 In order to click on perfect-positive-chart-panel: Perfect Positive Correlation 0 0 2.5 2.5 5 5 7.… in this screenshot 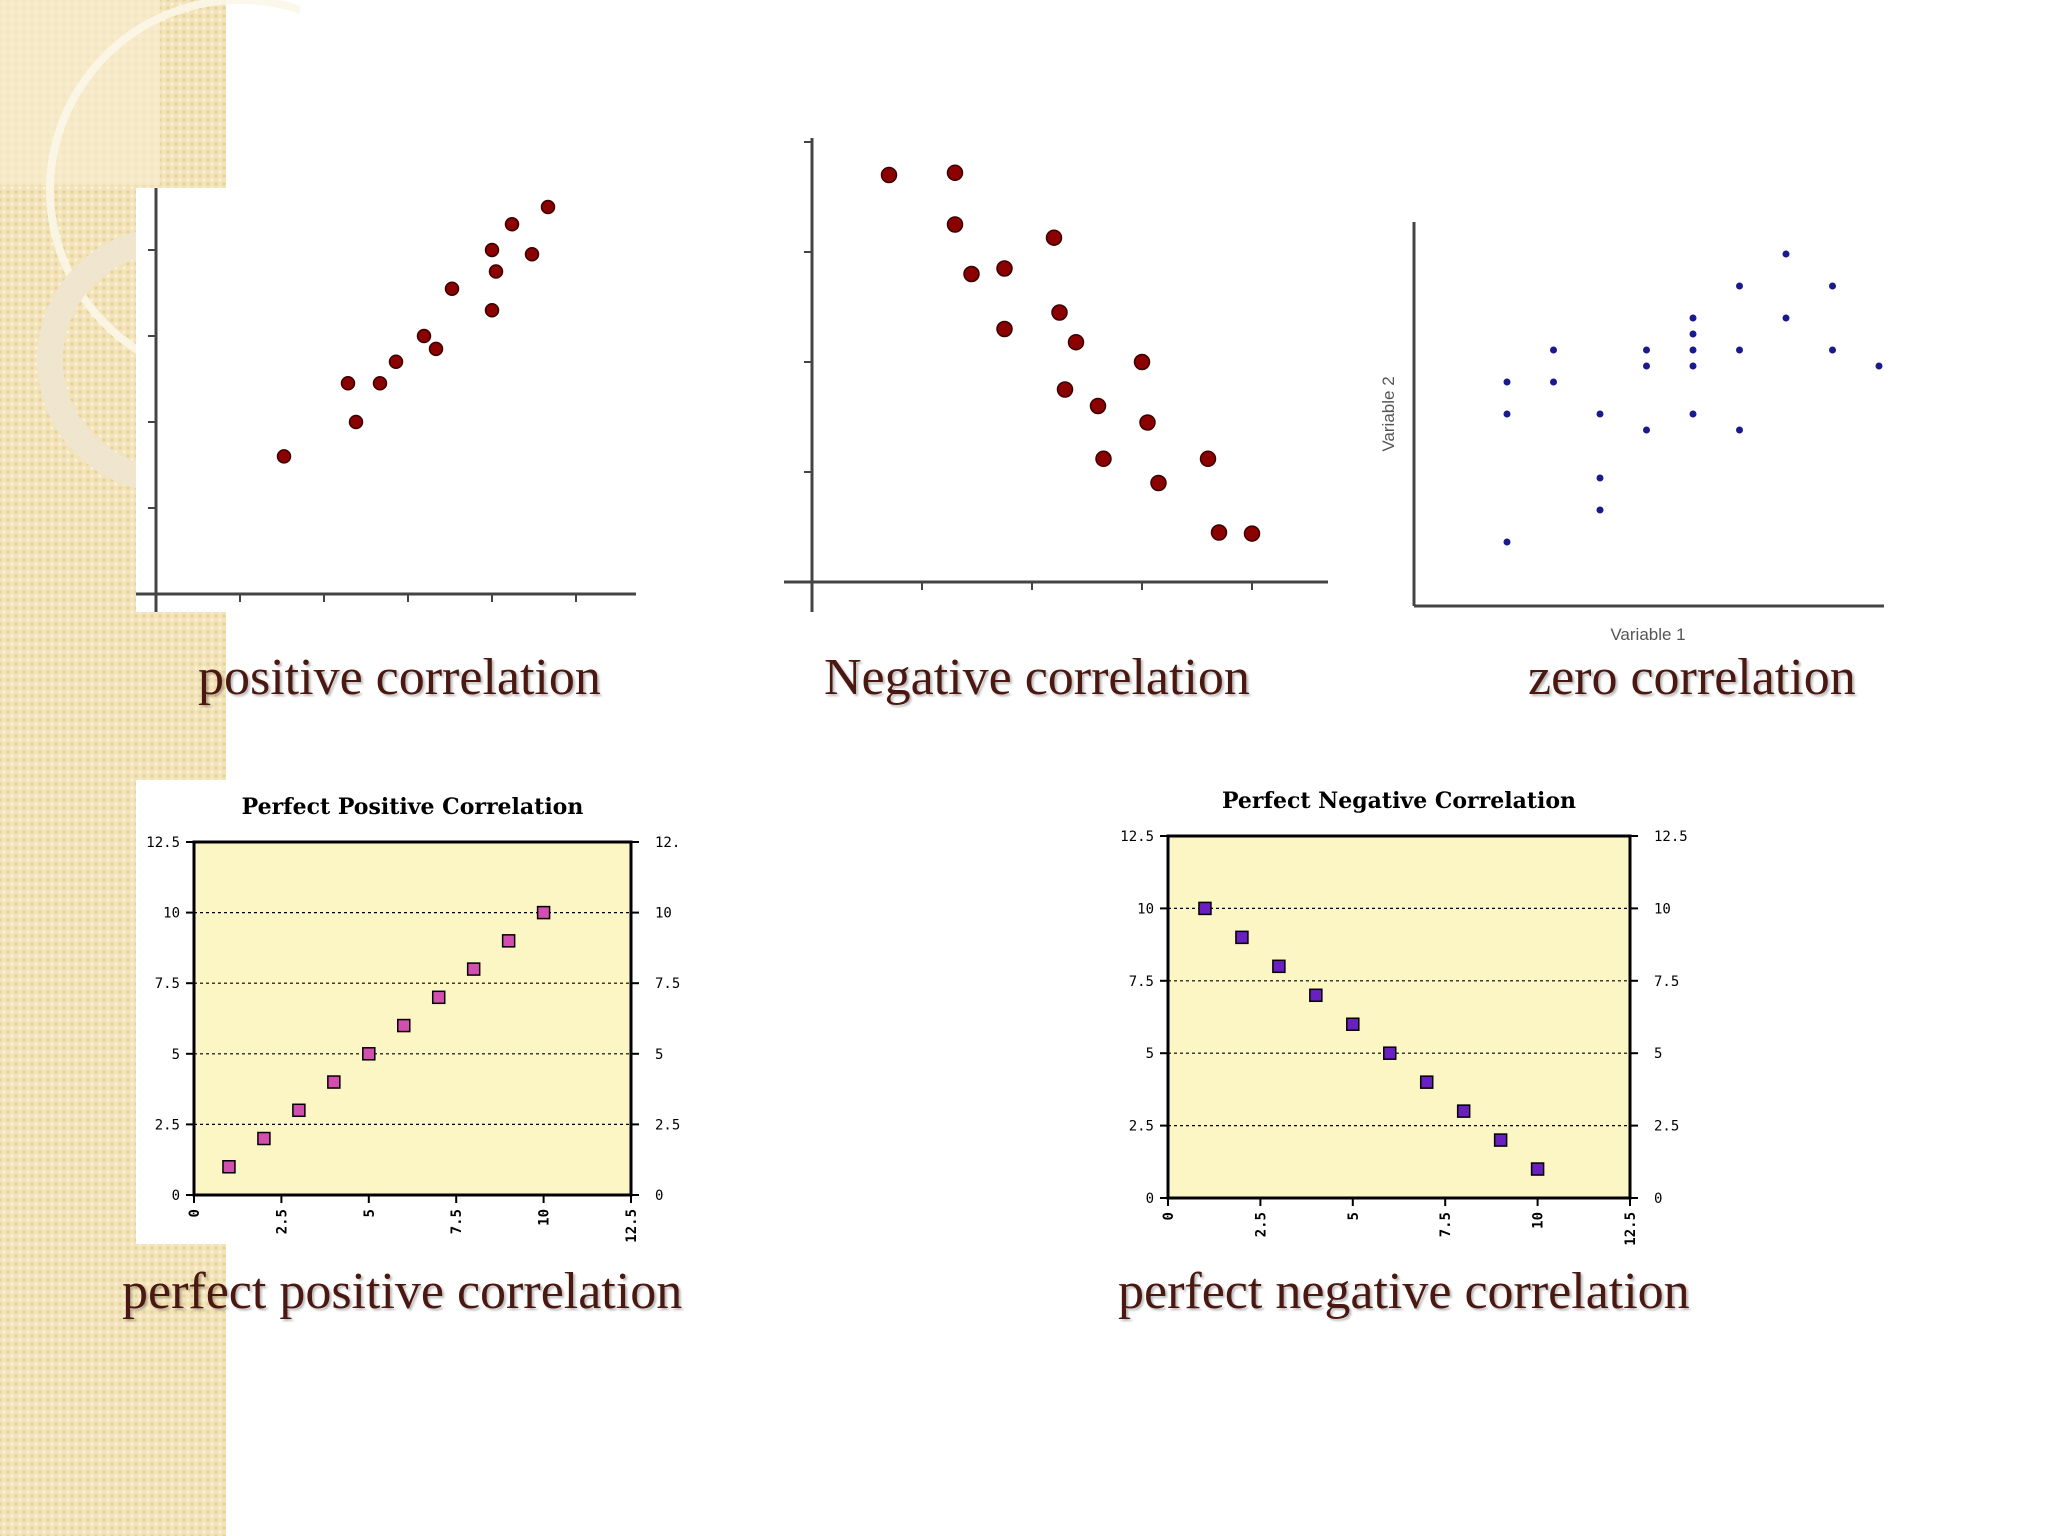, I will do `click(412, 1012)`.